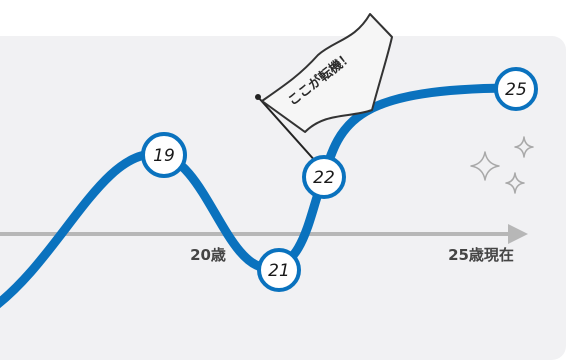 The width and height of the screenshot is (571, 364). I want to click on sparkles-icon, so click(502, 165).